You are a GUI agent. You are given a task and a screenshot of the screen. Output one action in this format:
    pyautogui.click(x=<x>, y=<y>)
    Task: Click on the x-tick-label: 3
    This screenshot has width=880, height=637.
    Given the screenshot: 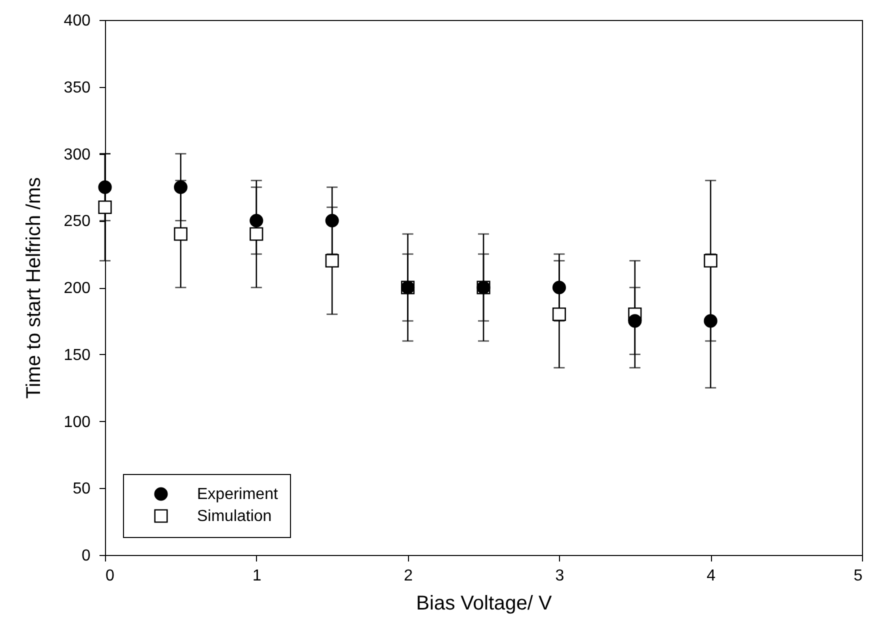 What is the action you would take?
    pyautogui.click(x=559, y=576)
    